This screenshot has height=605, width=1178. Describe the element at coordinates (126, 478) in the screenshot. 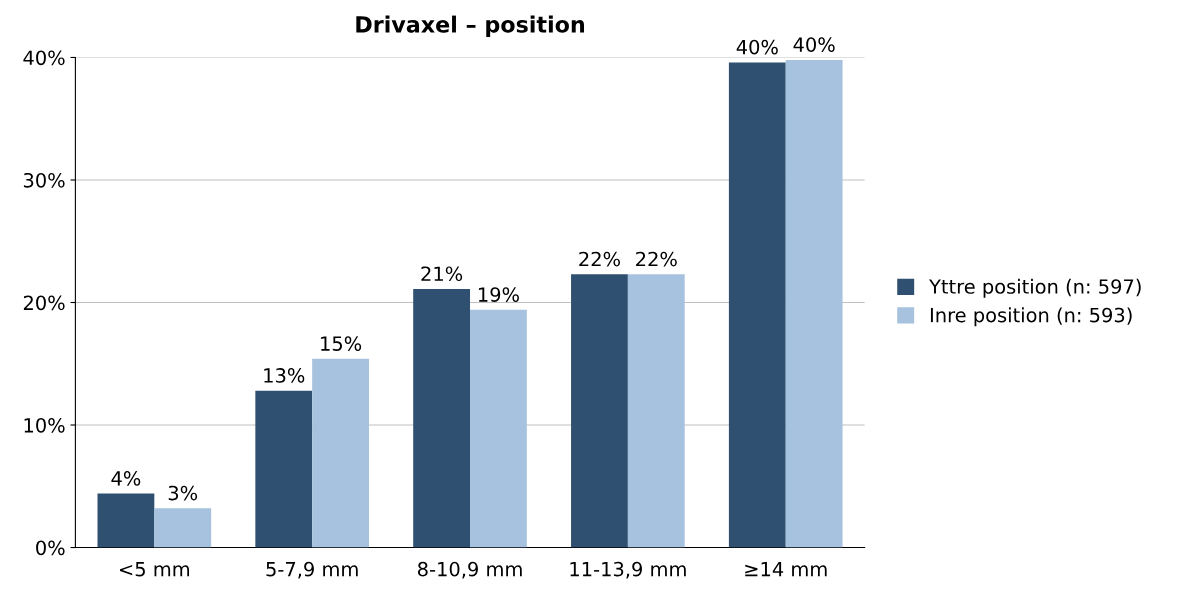

I see `data-label: 4%` at that location.